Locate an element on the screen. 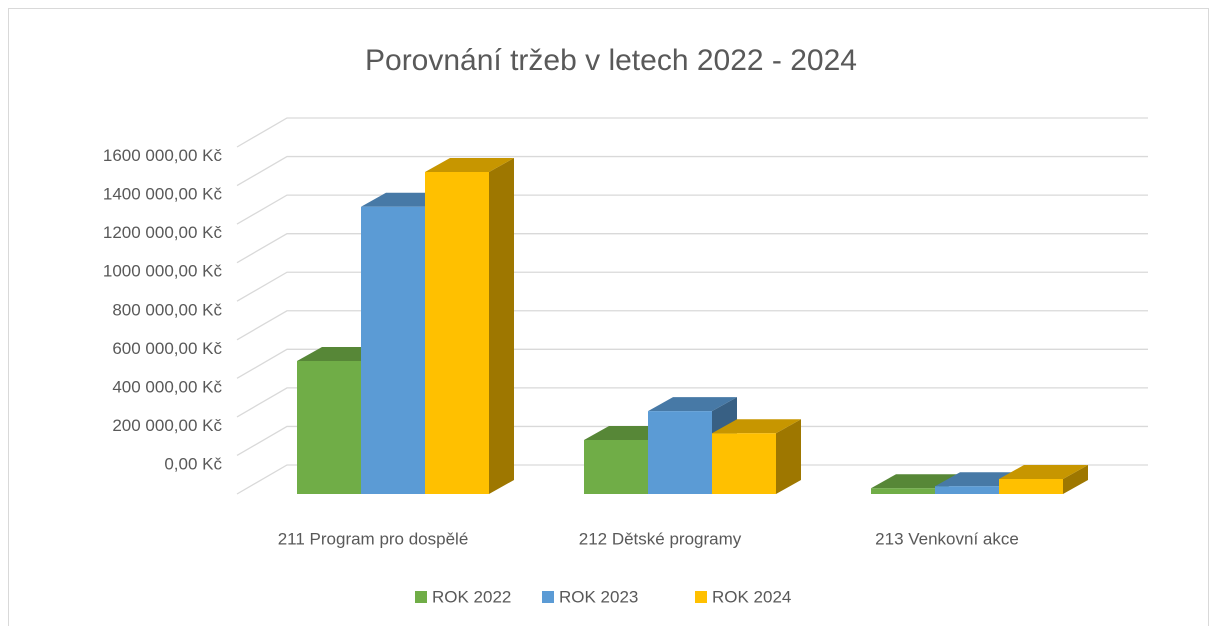 The height and width of the screenshot is (631, 1209). x-tick-label: 213 Venkovní akce is located at coordinates (947, 538).